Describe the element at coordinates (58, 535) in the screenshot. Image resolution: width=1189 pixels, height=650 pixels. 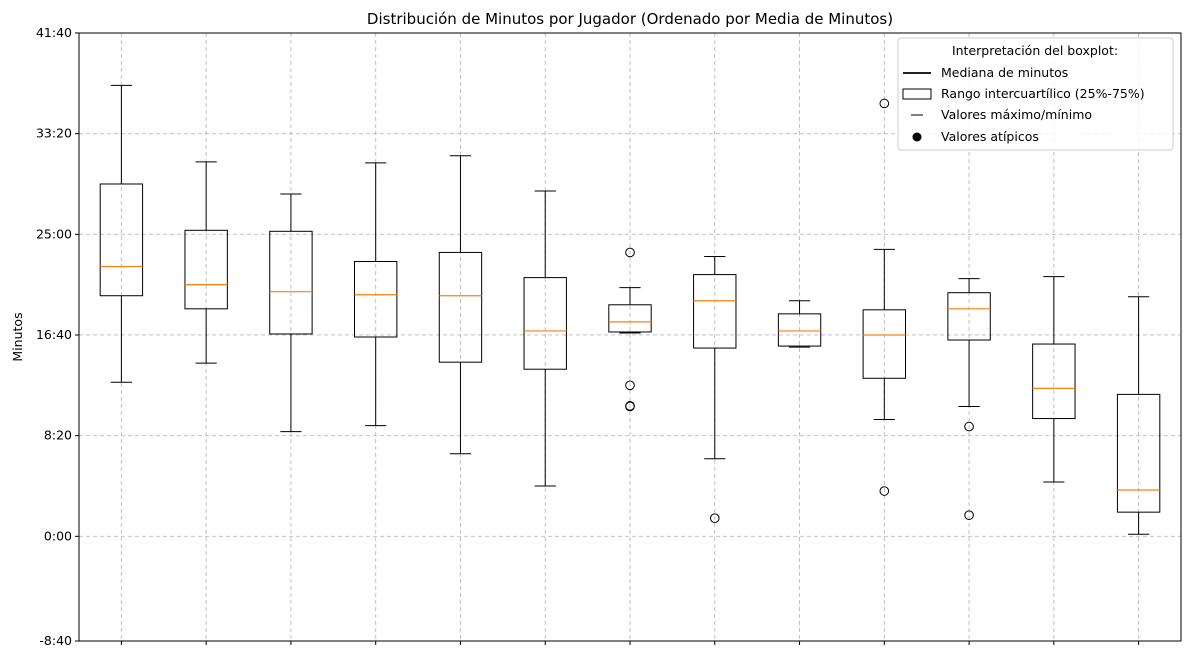
I see `y-tick-label: 0:00` at that location.